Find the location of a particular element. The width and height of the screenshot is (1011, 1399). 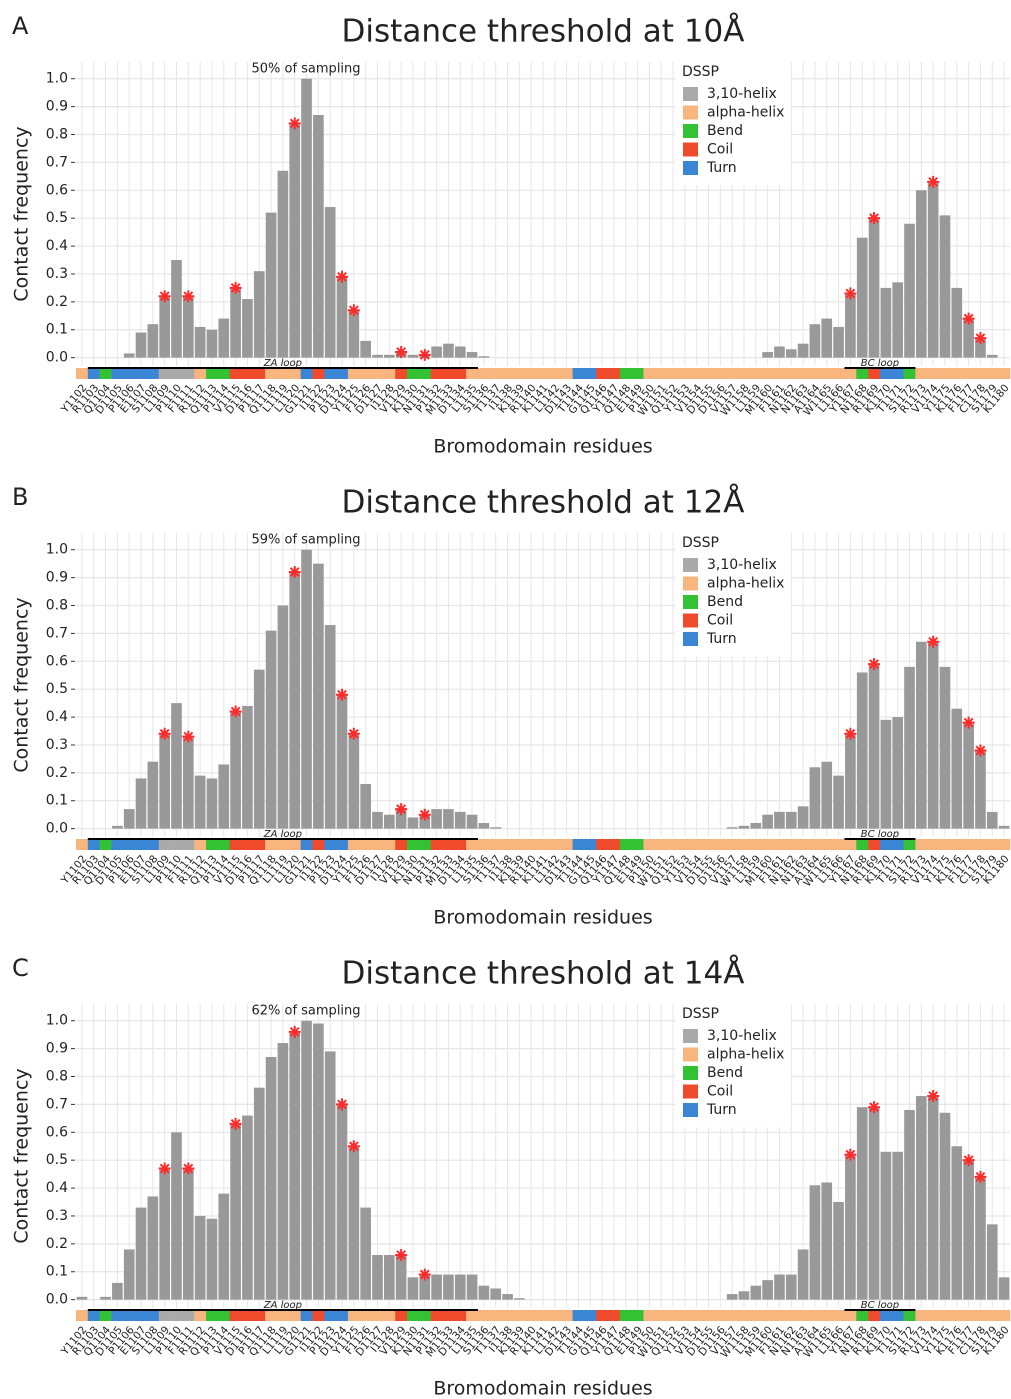

y-tick-label: 0.7 is located at coordinates (57, 1104).